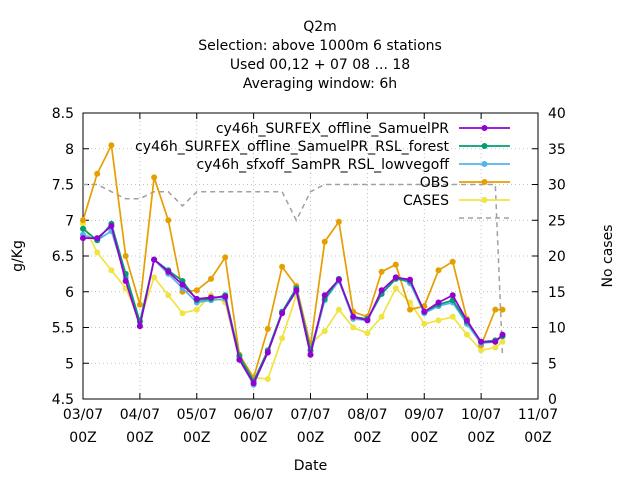  I want to click on chart-title-line: Averaging window: 6h, so click(320, 84).